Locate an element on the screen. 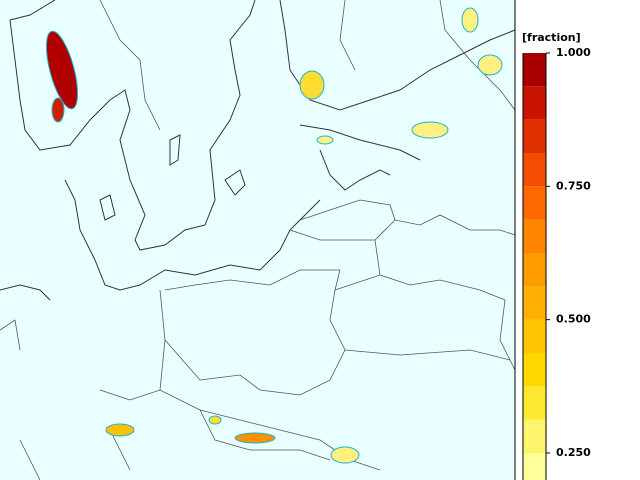 This screenshot has width=640, height=480. colorbar-tick-label: 1.000 is located at coordinates (573, 52).